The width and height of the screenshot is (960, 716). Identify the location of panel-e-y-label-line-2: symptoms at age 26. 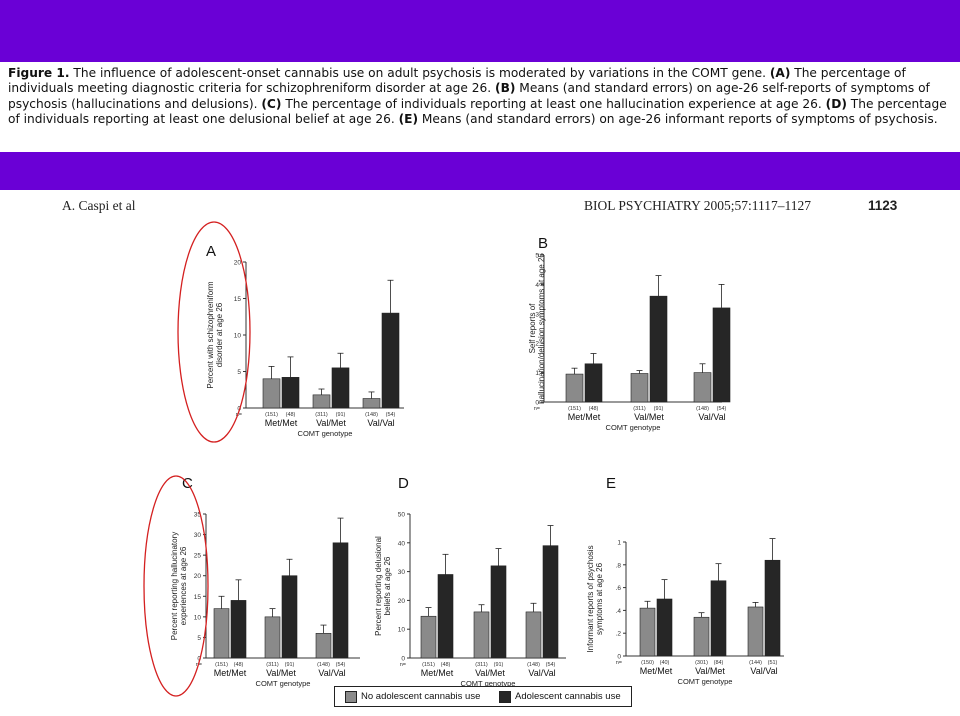
(599, 598).